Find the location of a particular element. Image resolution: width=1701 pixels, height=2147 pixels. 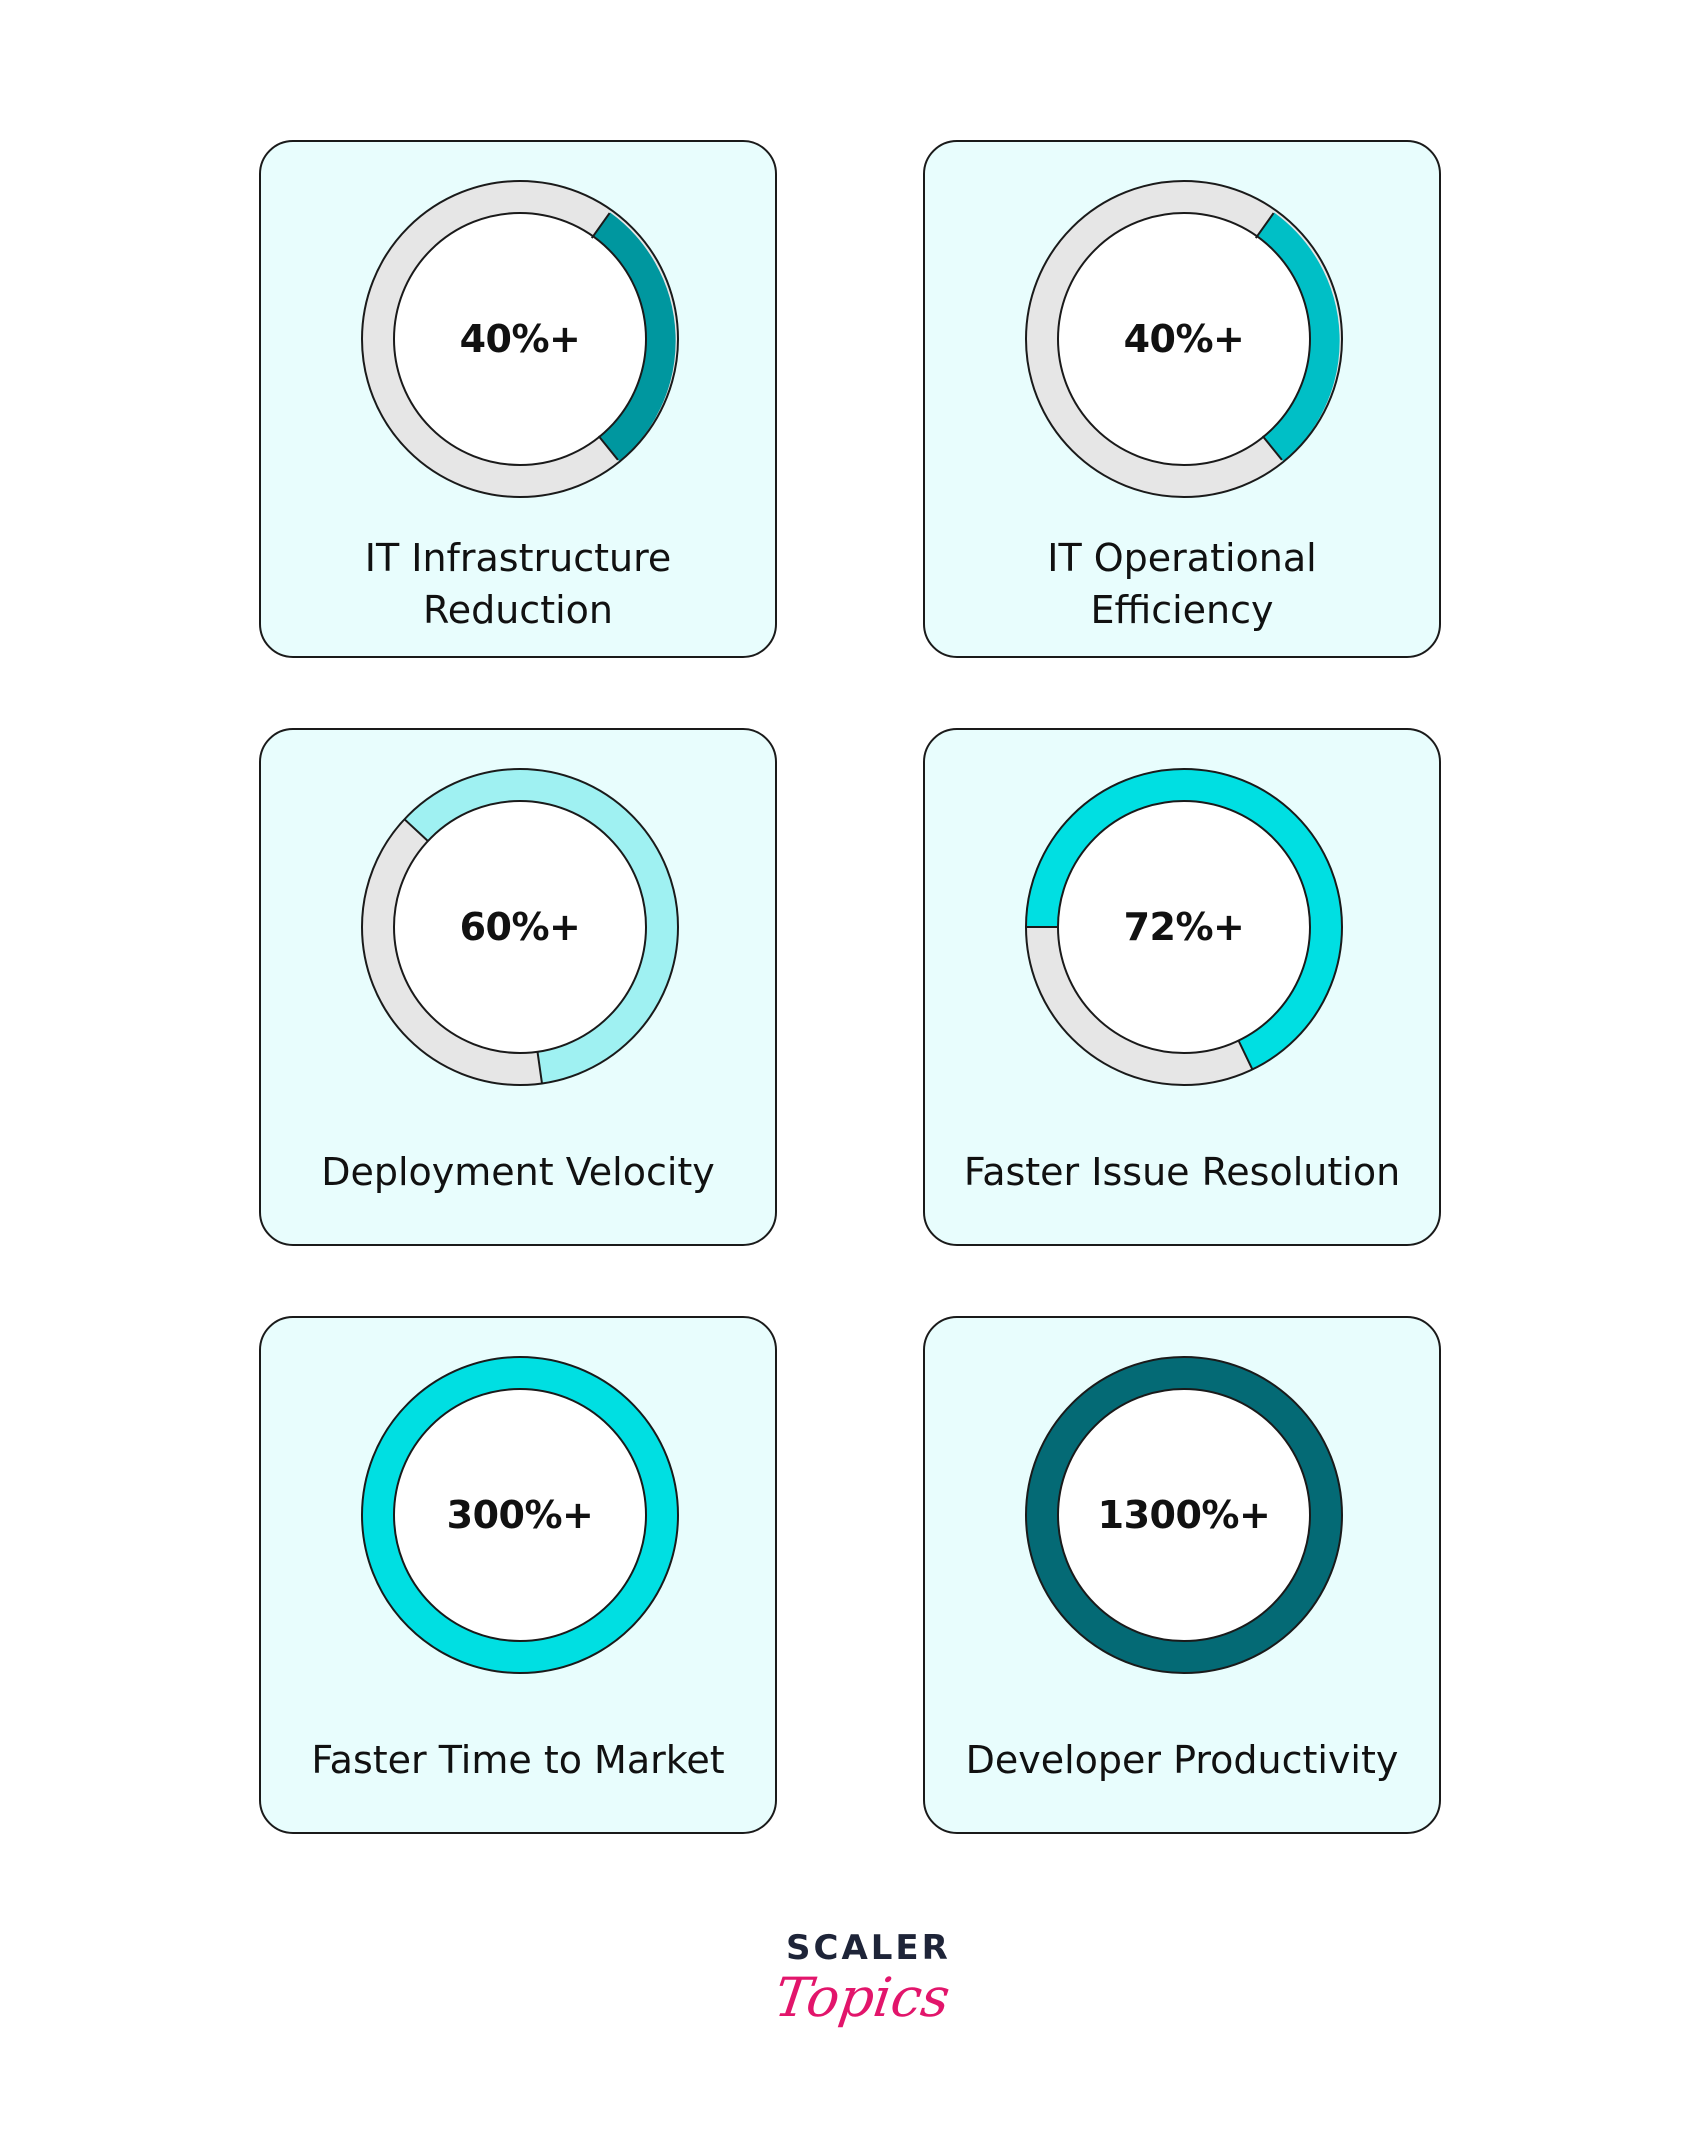

metric-card-it-operational: 40%+ IT Operational Efficiency is located at coordinates (1182, 399).